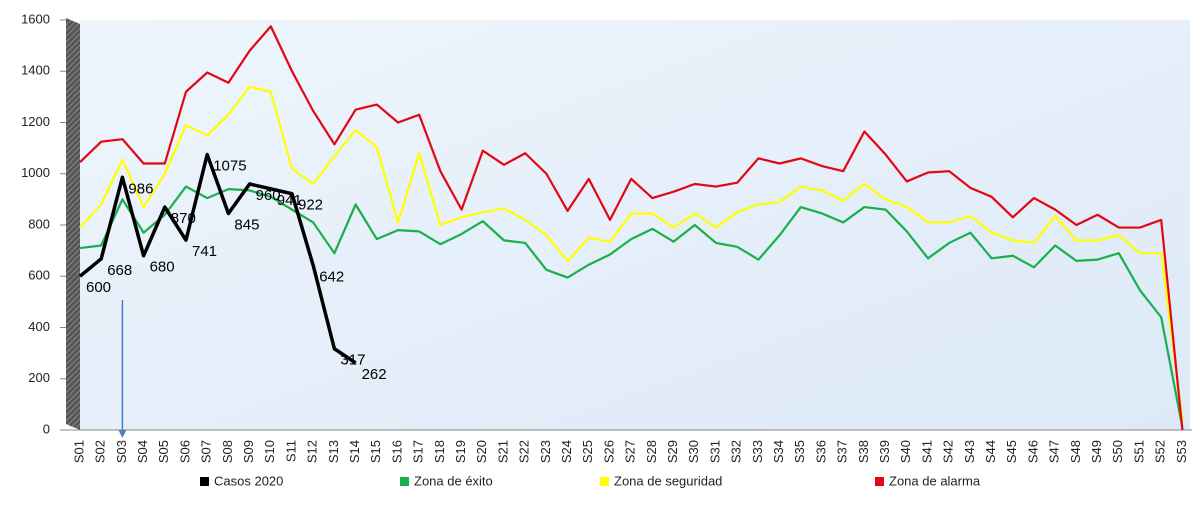 This screenshot has height=519, width=1194. I want to click on value-label: 960, so click(268, 195).